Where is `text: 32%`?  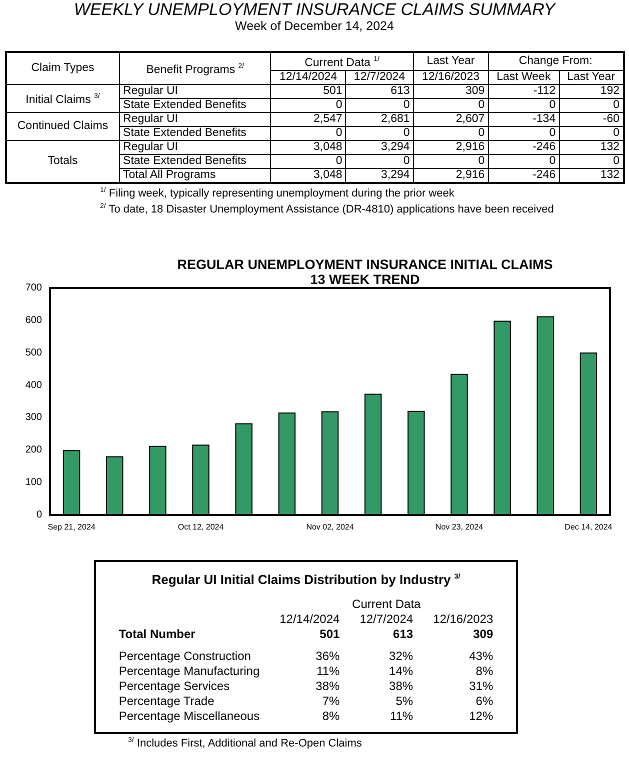
text: 32% is located at coordinates (401, 656).